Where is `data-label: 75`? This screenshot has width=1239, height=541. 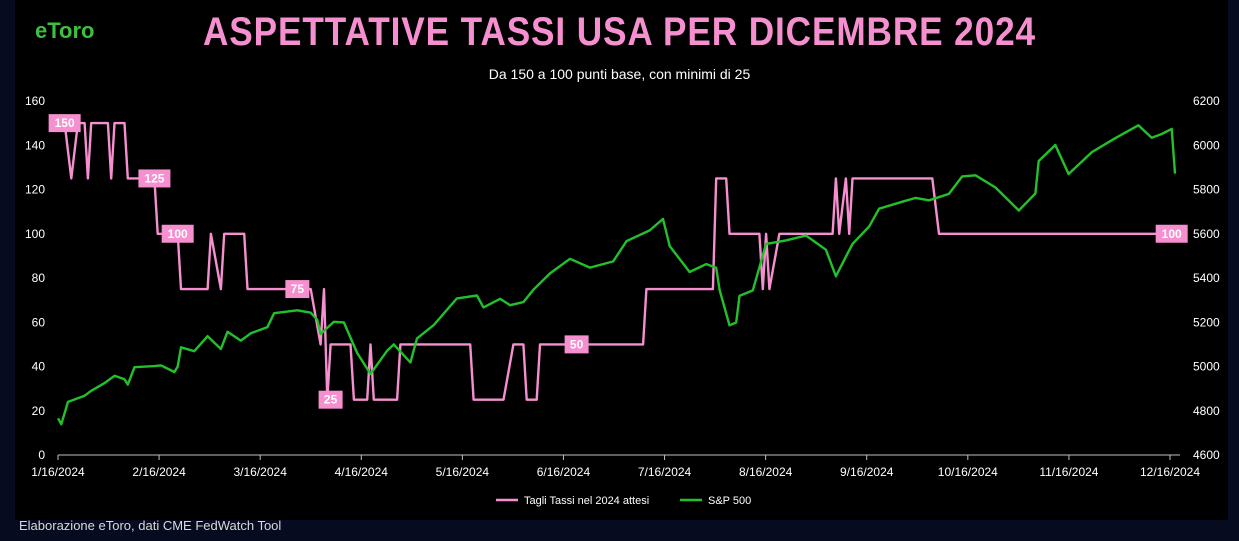 data-label: 75 is located at coordinates (297, 289).